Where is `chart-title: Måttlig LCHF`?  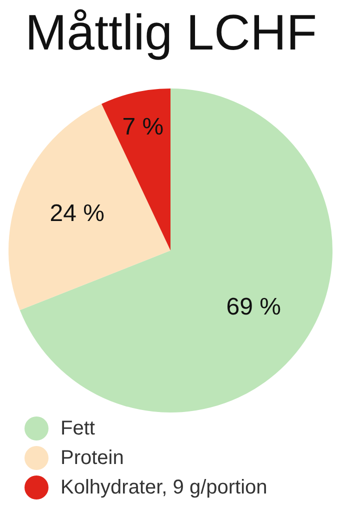
chart-title: Måttlig LCHF is located at coordinates (171, 32).